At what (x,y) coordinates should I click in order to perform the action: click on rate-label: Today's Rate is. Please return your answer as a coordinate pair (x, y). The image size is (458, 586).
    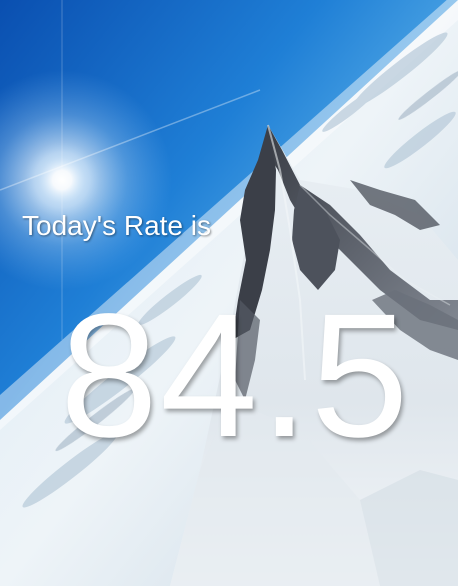
    Looking at the image, I should click on (116, 225).